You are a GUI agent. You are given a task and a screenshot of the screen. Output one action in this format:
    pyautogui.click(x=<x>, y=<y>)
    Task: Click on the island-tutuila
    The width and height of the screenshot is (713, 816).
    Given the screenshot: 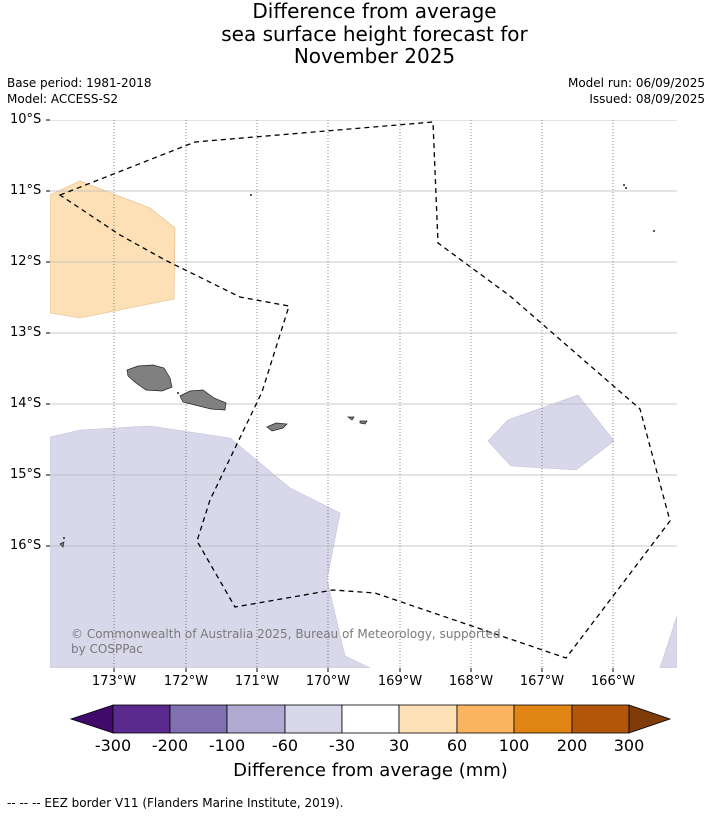 What is the action you would take?
    pyautogui.click(x=277, y=427)
    